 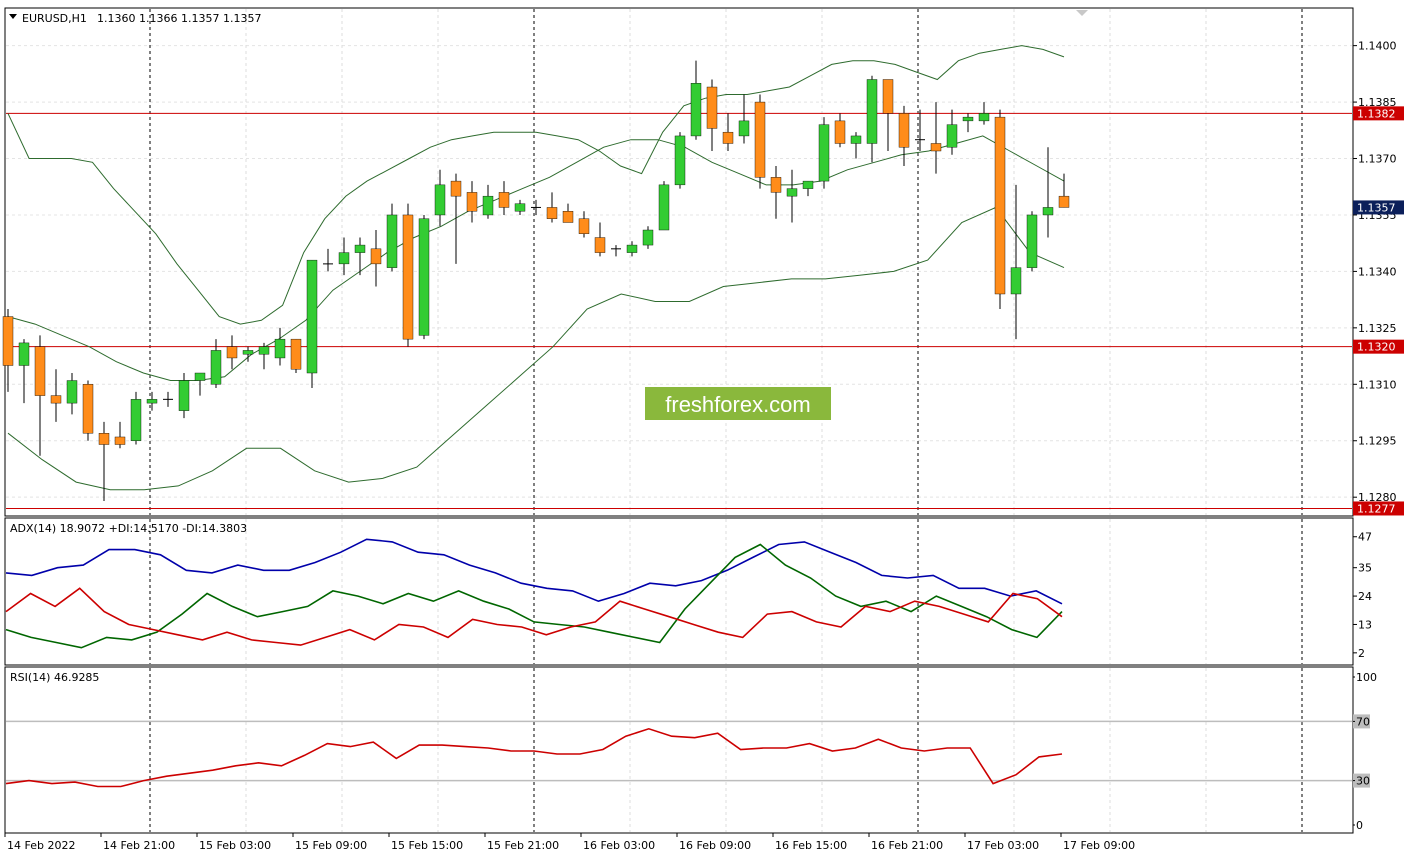 I want to click on ohlc-label: 1.1360 1.1366 1.1357 1.1357, so click(x=179, y=18).